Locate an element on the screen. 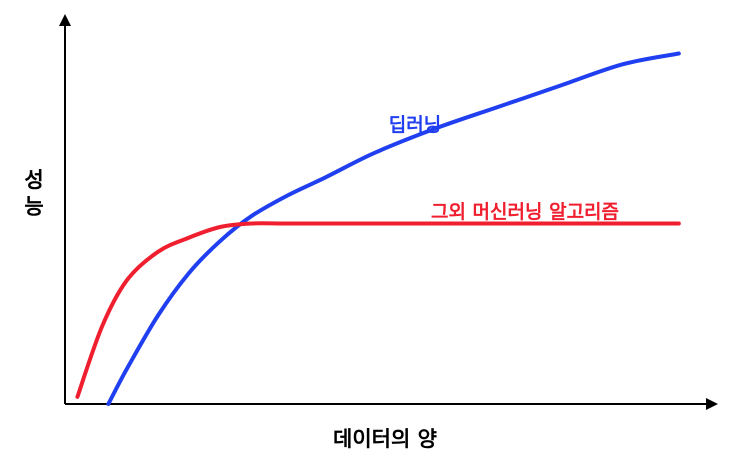 This screenshot has height=457, width=730. series-label-1: 딥러닝 is located at coordinates (415, 125).